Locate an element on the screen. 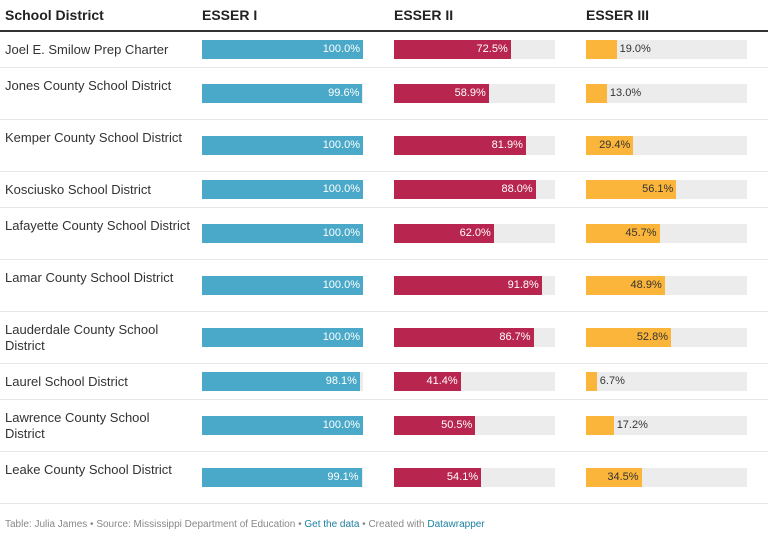 The image size is (768, 545). value-label: 17.2% is located at coordinates (632, 425).